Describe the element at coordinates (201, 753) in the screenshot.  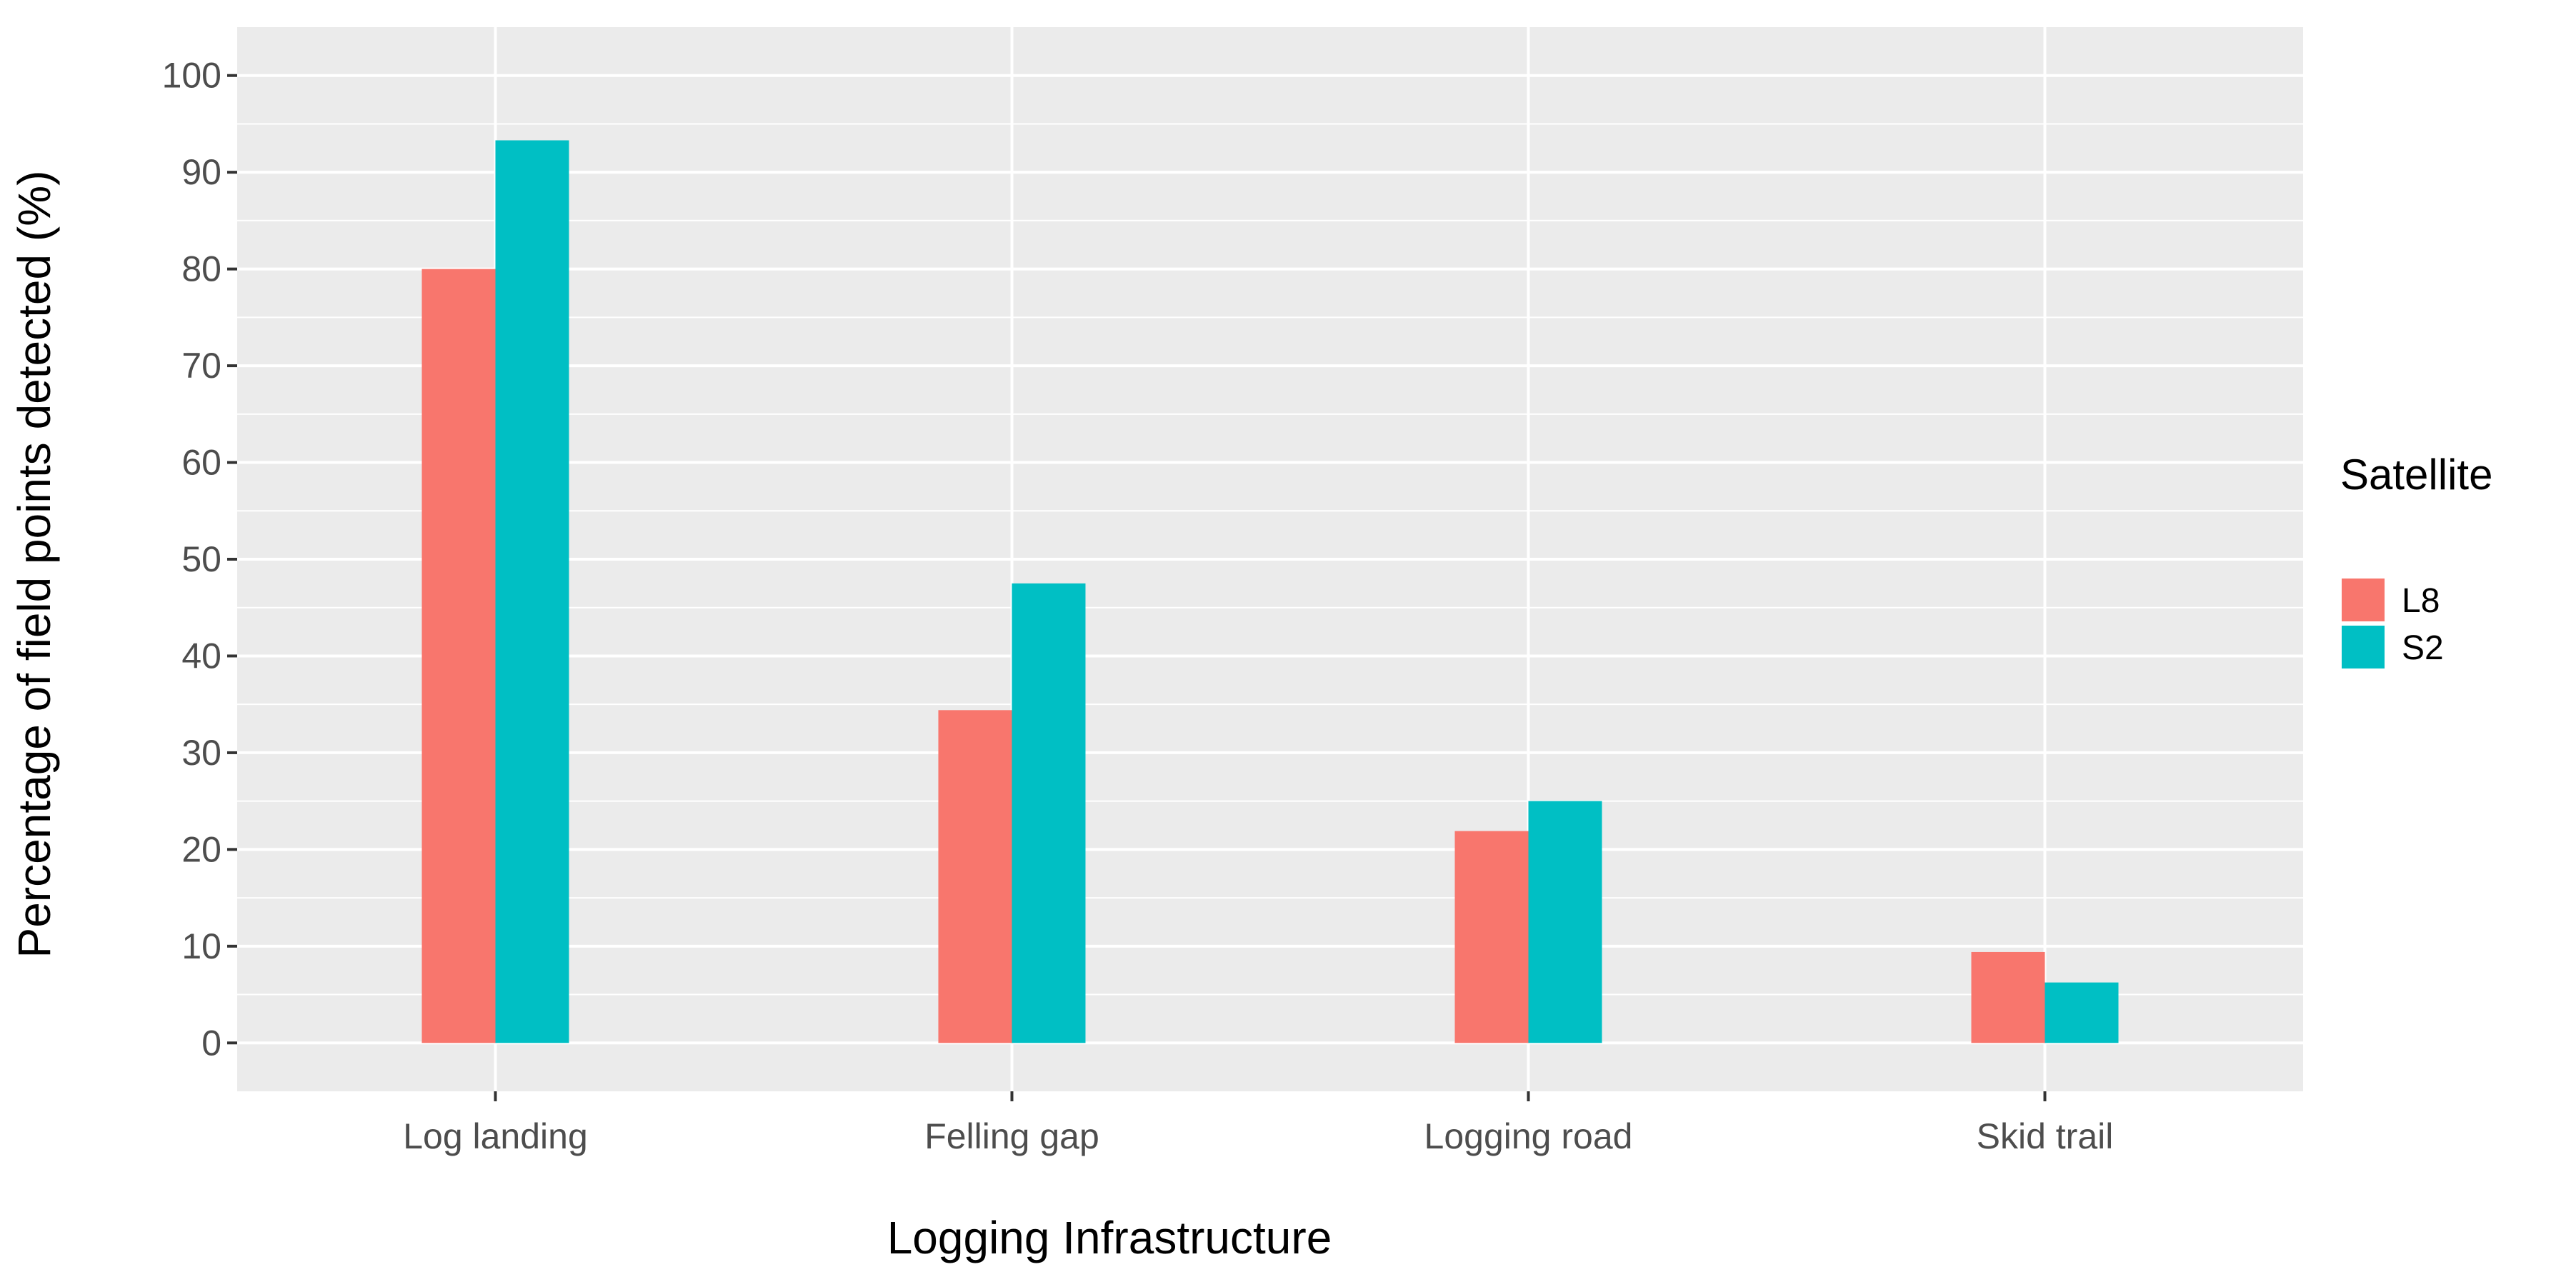
I see `y-tick-label: 30` at that location.